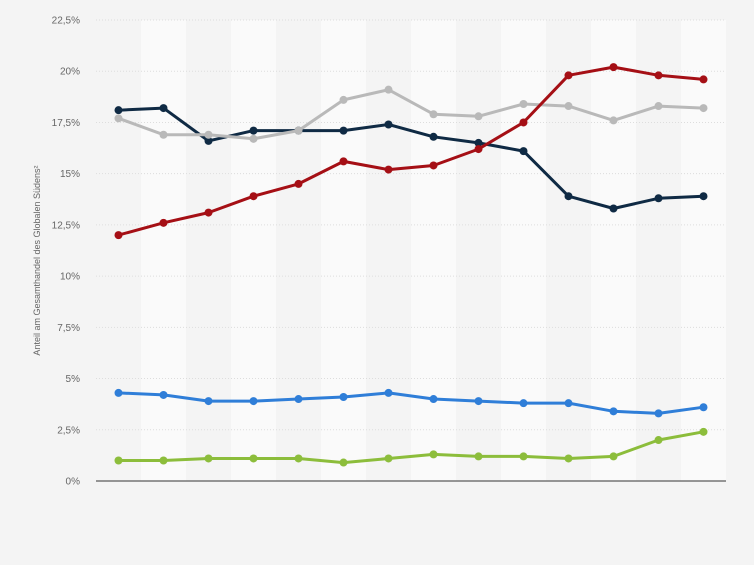 This screenshot has height=565, width=754. Describe the element at coordinates (70, 277) in the screenshot. I see `y-tick-label: 10%` at that location.